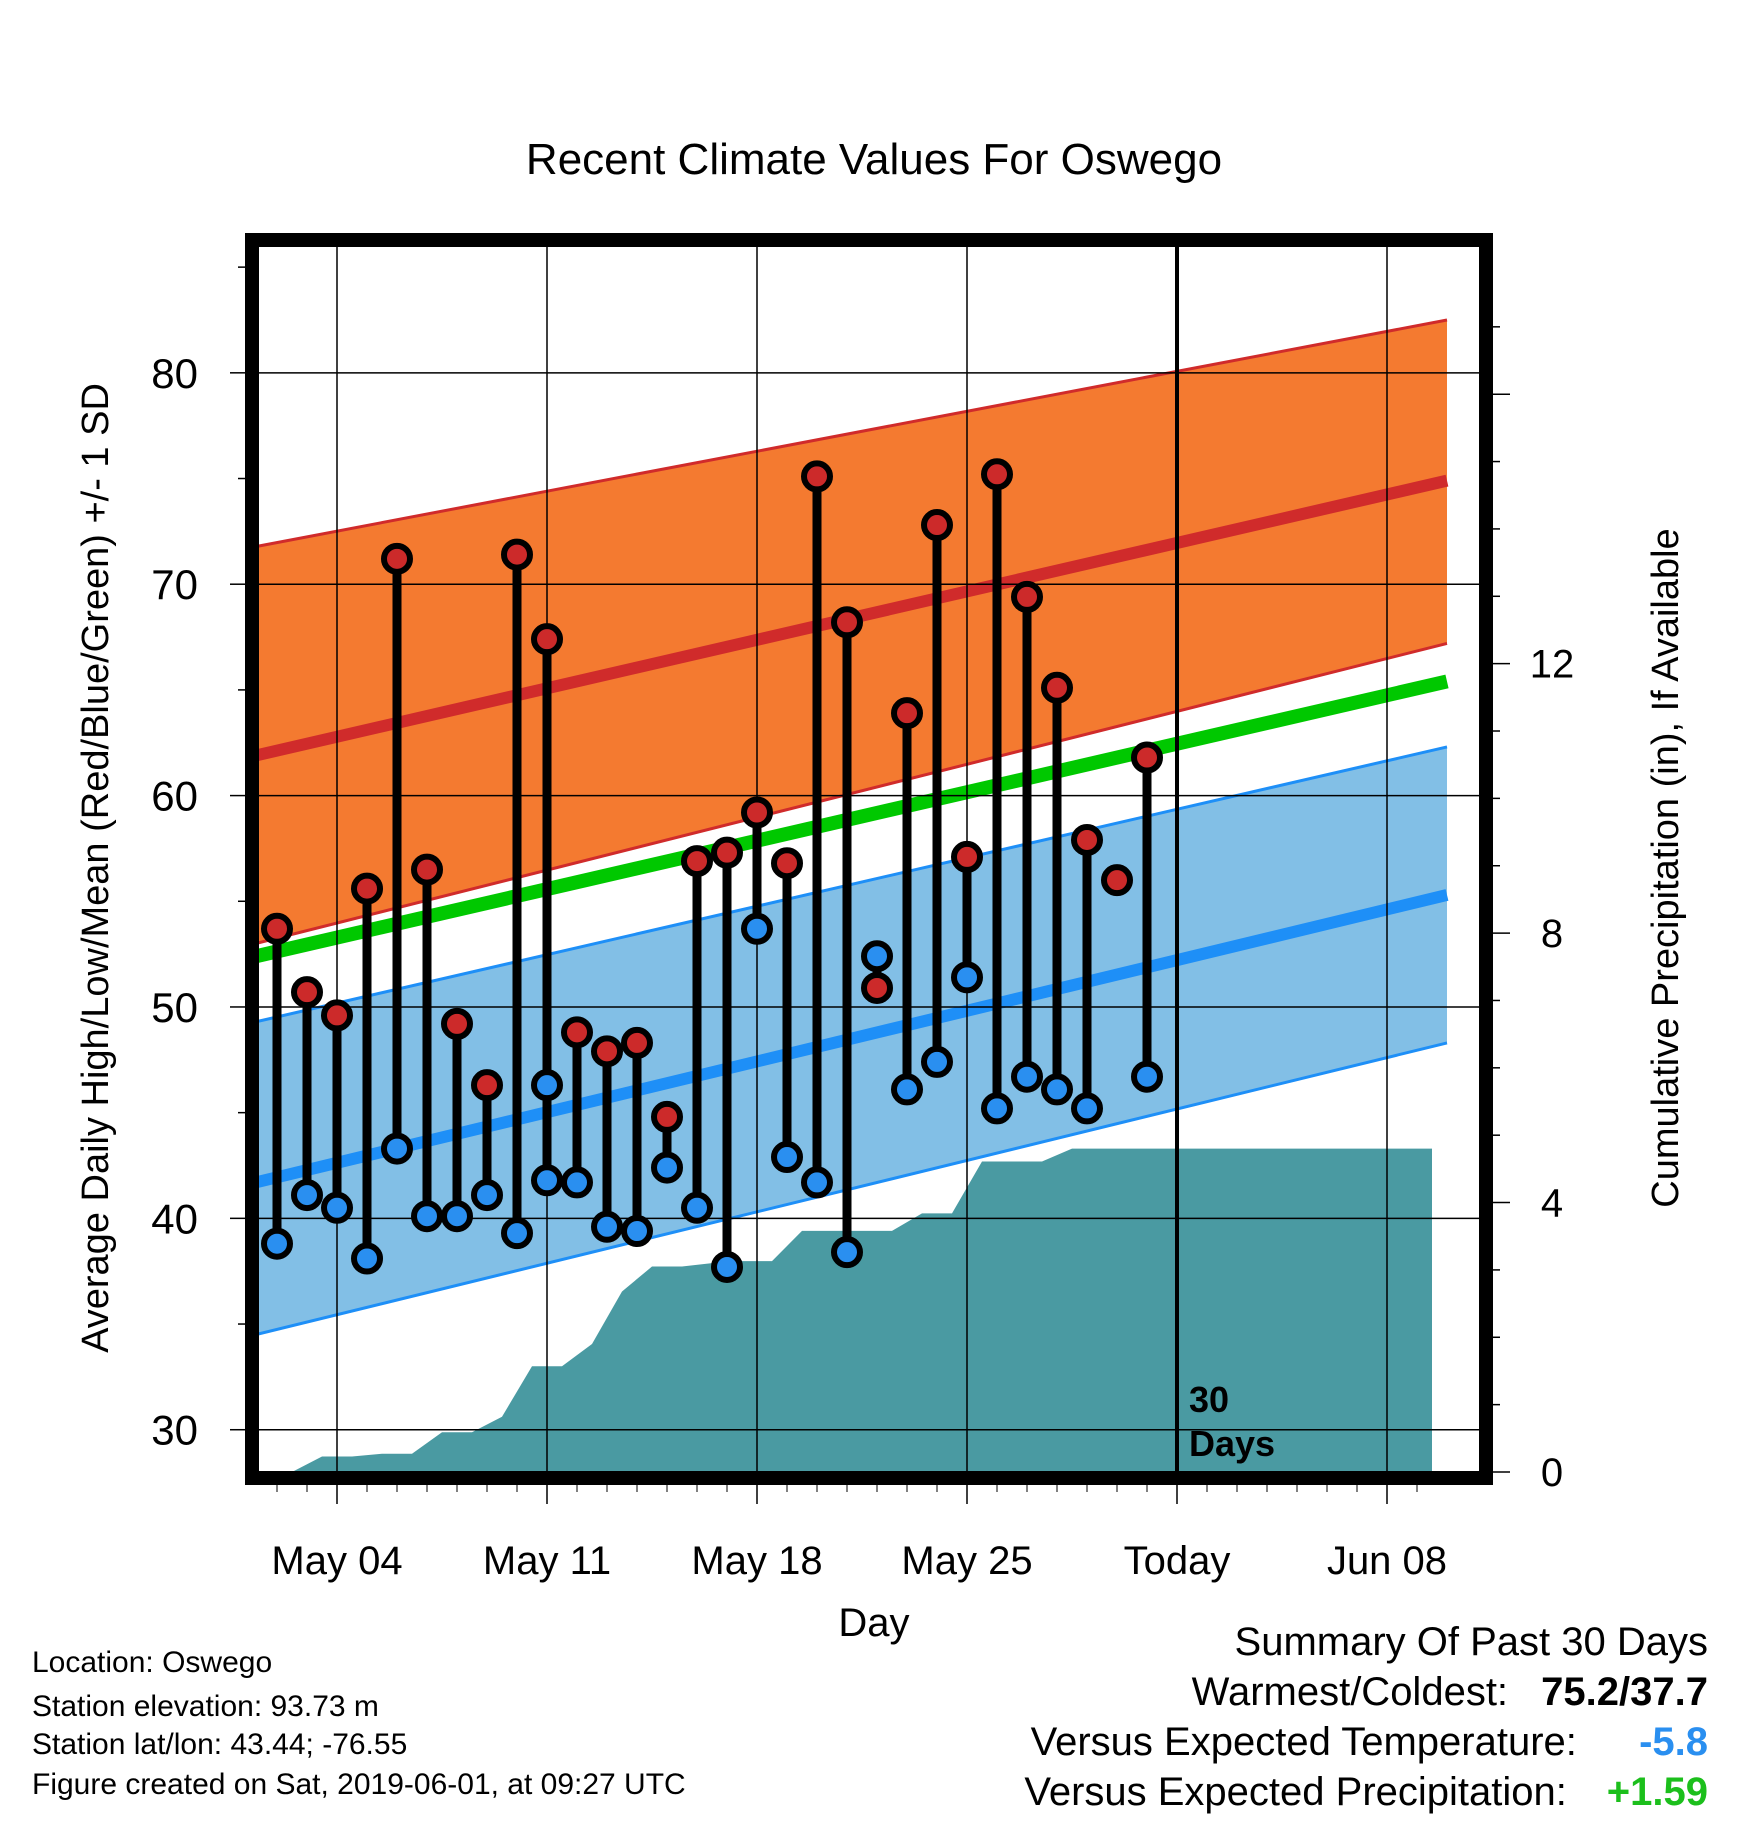  I want to click on y-tick-label: 30, so click(174, 1430).